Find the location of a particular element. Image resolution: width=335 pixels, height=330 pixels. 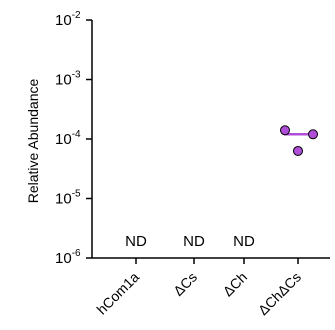

x-tick-label: ΔCs is located at coordinates (185, 284).